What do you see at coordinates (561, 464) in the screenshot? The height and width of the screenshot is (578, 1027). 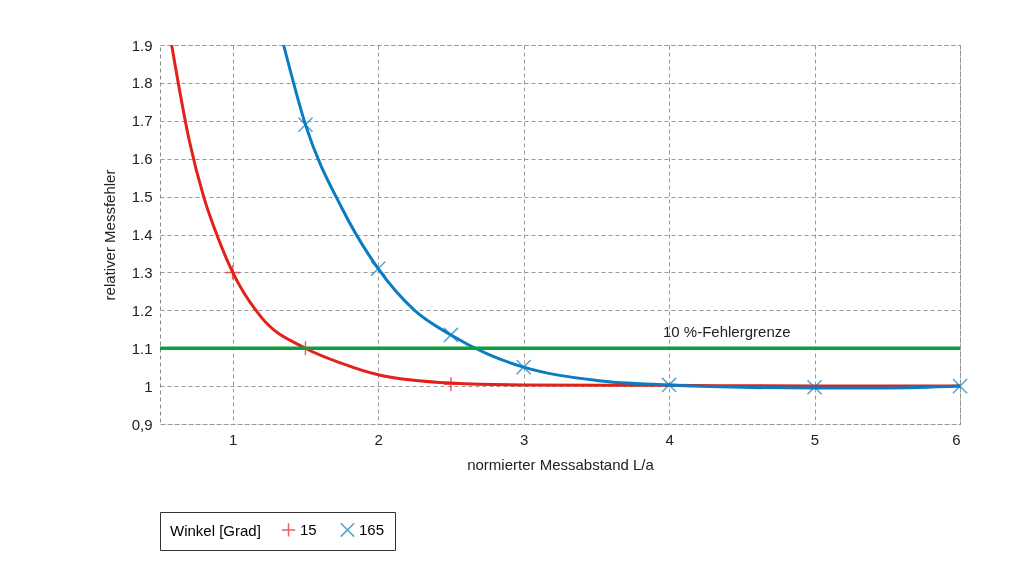 I see `x-axis-title: normierter Messabstand L/a` at bounding box center [561, 464].